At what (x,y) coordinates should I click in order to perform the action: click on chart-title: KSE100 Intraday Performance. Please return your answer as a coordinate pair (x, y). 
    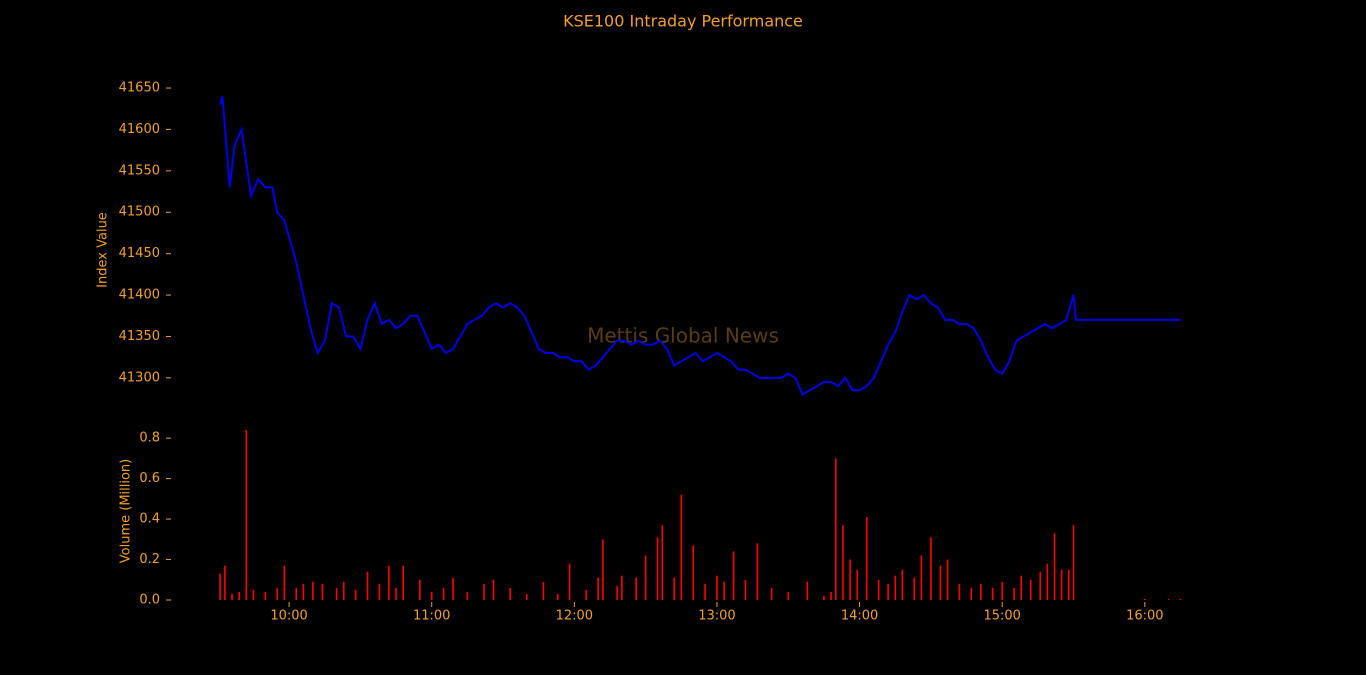
    Looking at the image, I should click on (683, 21).